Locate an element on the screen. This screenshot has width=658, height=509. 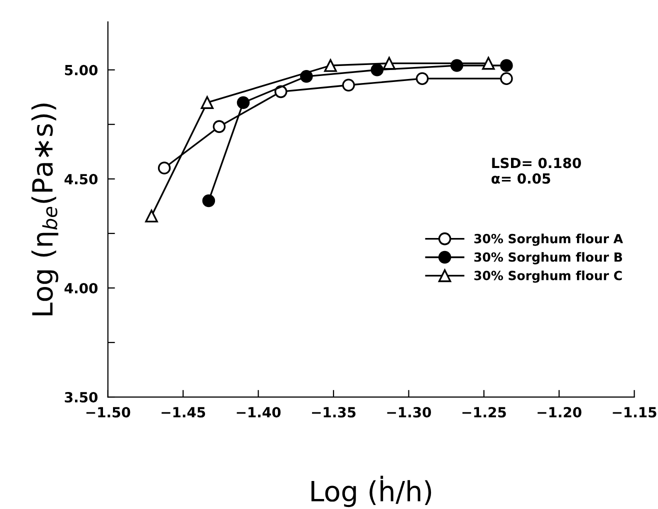
x-tick-label: −1.50 is located at coordinates (108, 412).